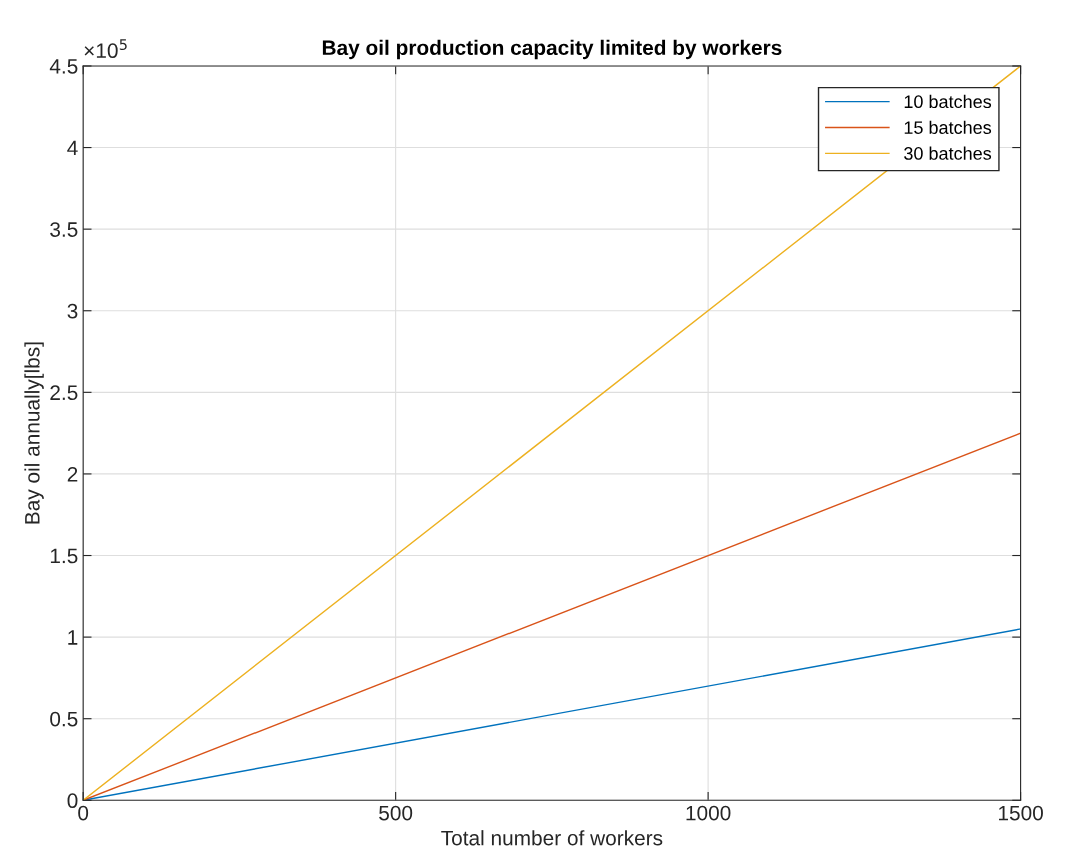 The height and width of the screenshot is (868, 1080). I want to click on y-tick-label: 3, so click(72, 311).